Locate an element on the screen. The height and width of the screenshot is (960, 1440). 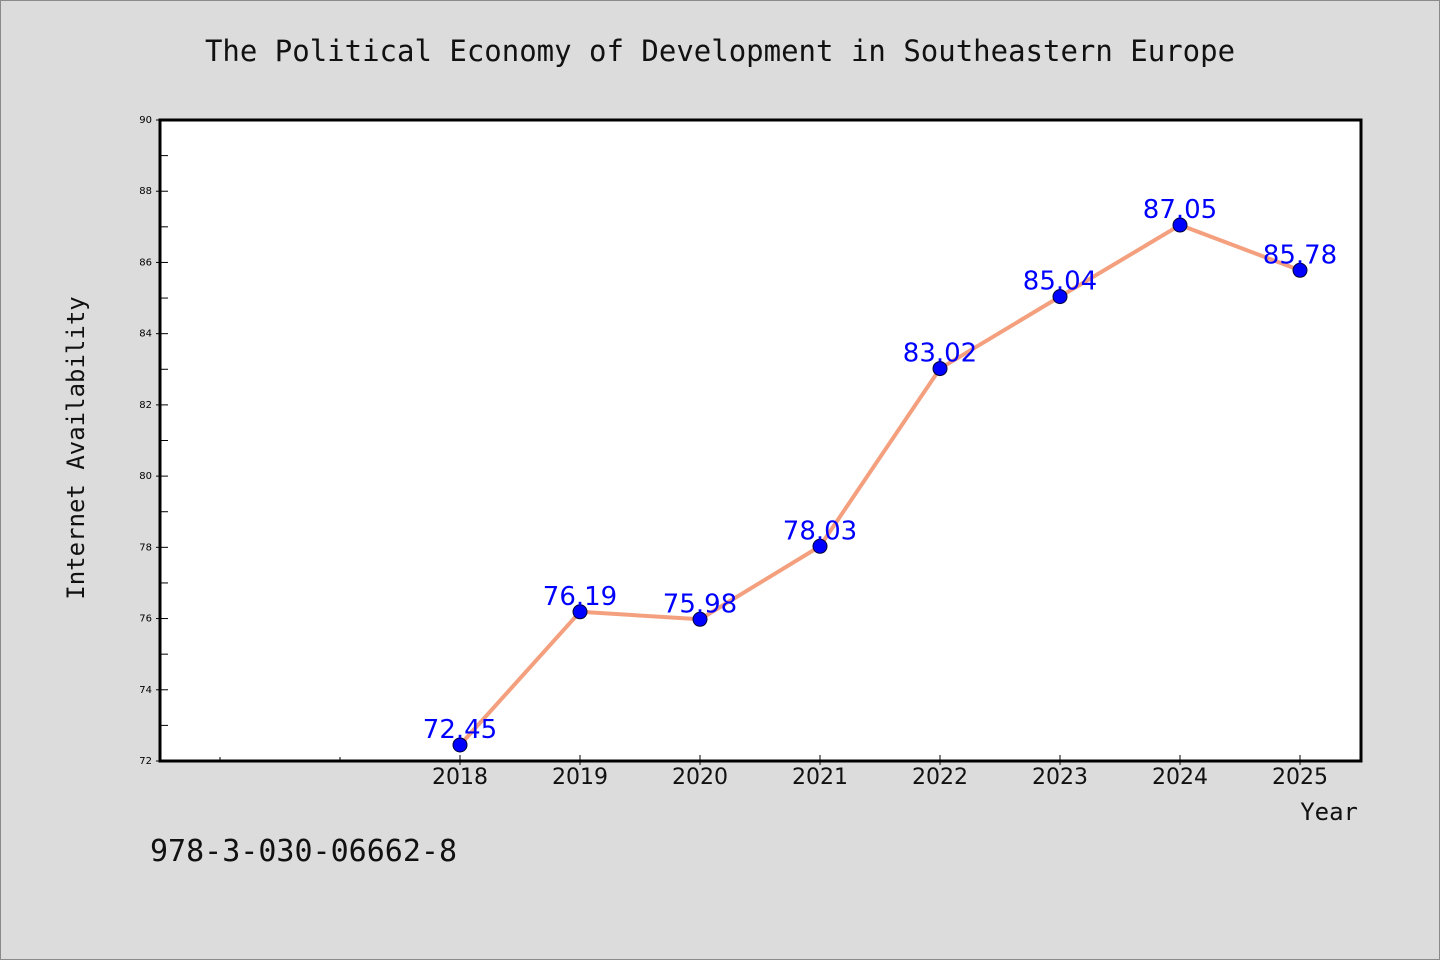
x-tick-label: 2023 is located at coordinates (1060, 777).